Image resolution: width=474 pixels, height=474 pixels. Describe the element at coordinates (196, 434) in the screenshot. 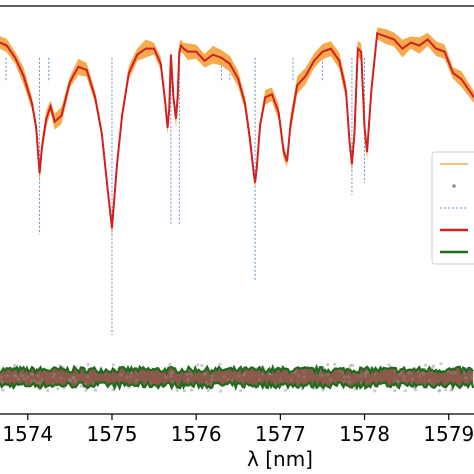

I see `x-tick-label-2: 1576` at that location.